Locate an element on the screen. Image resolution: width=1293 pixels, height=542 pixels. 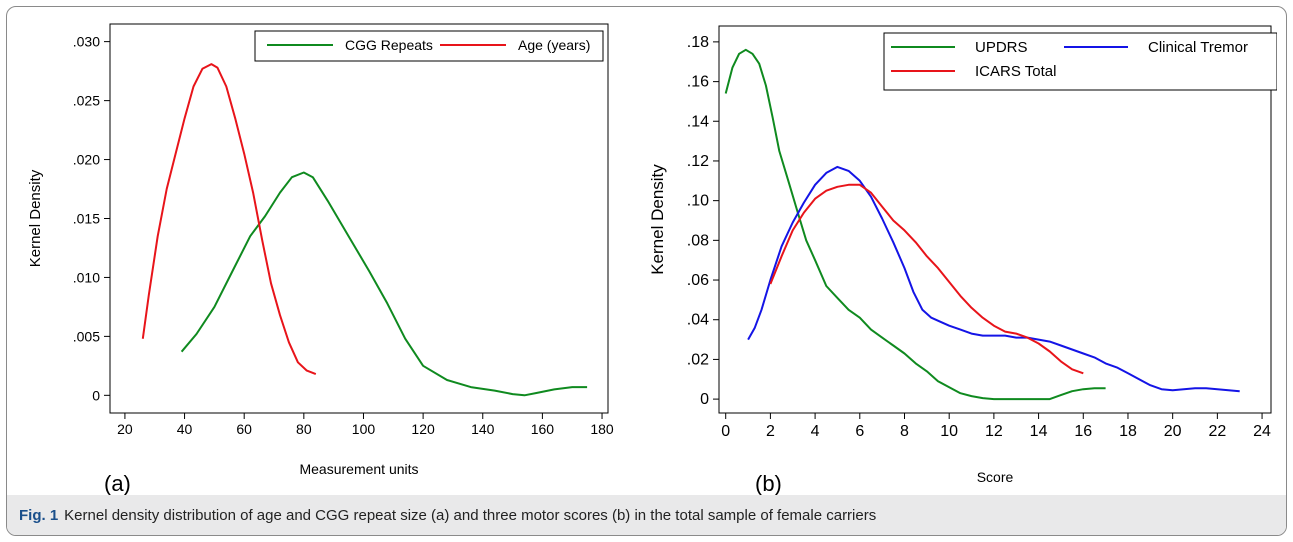
y-tick-label: .02 is located at coordinates (698, 359).